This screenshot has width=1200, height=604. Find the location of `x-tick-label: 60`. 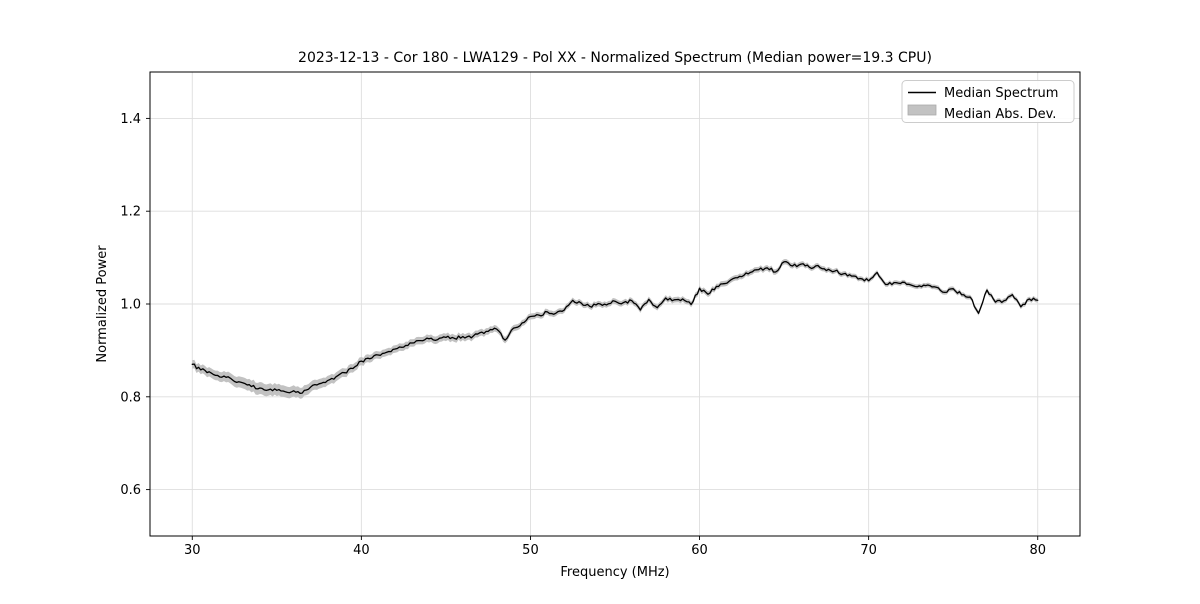

x-tick-label: 60 is located at coordinates (699, 550).